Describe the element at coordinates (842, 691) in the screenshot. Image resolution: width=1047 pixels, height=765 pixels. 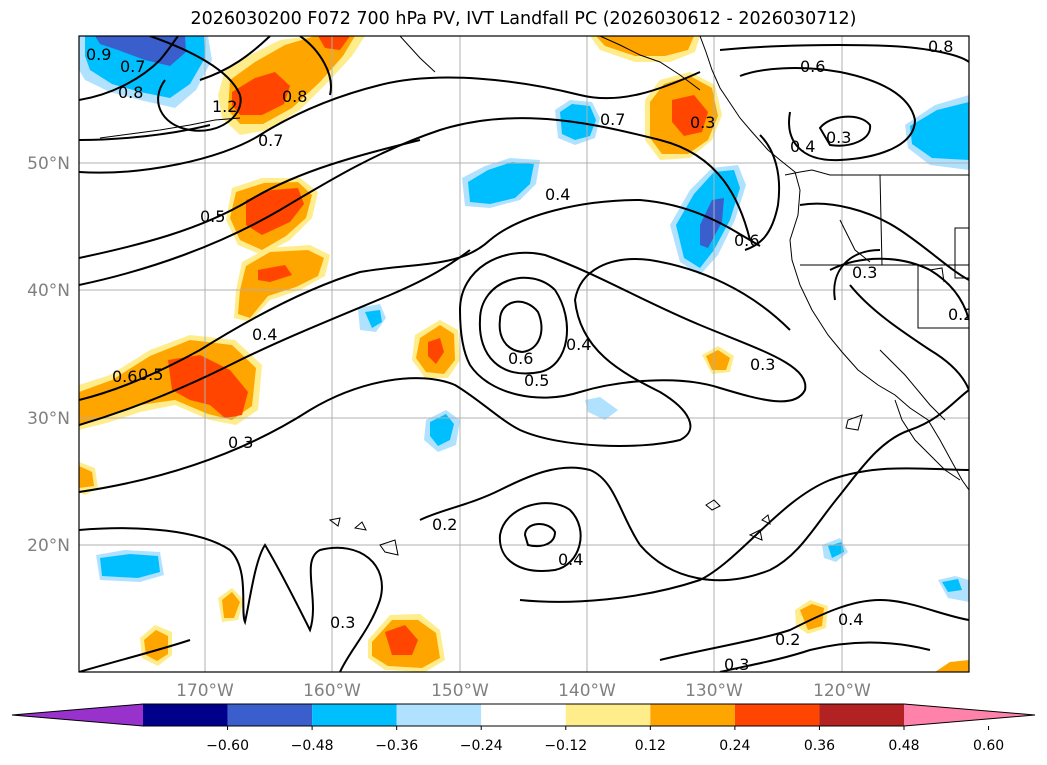
I see `lon-label-120w: 120°W` at that location.